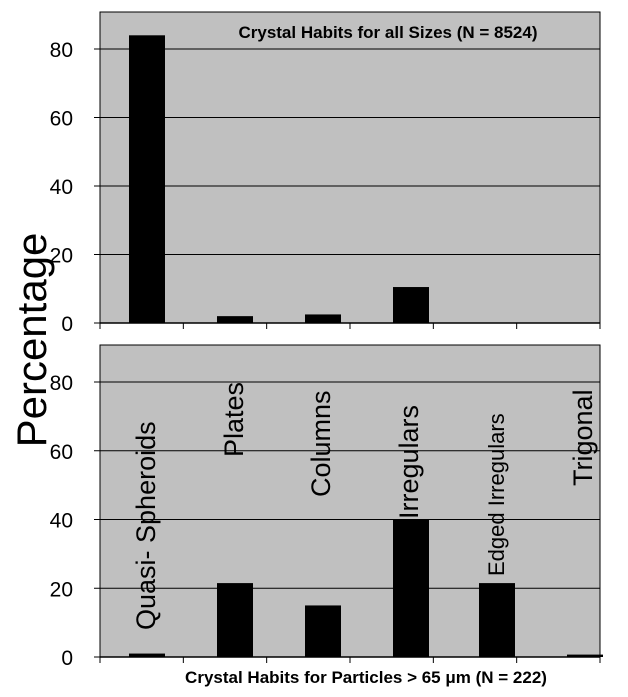  Describe the element at coordinates (387, 32) in the screenshot. I see `top-chart-title: Crystal Habits for all Sizes (N = 8524)` at that location.